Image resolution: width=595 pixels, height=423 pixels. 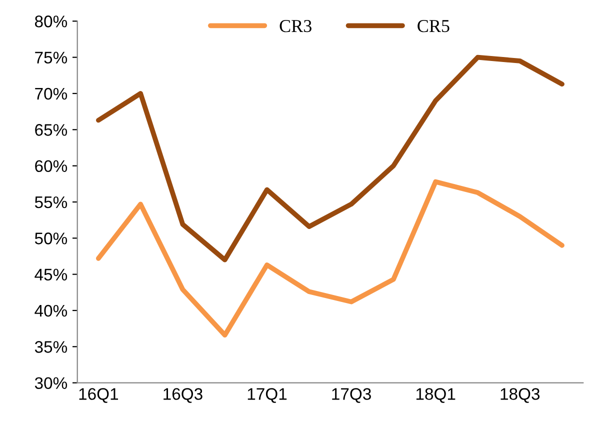 I want to click on x-tick-label: 16Q1, so click(x=98, y=395).